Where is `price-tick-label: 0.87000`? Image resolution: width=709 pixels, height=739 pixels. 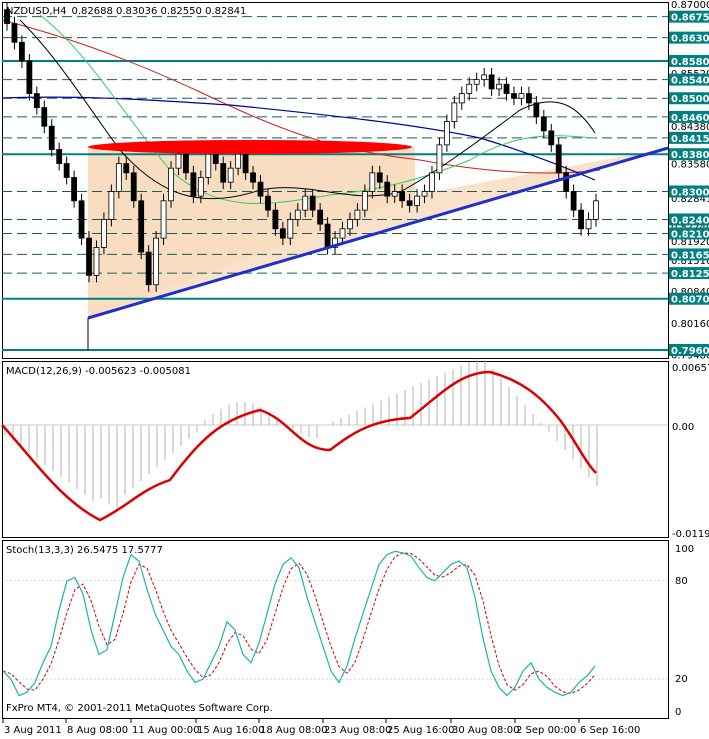
price-tick-label: 0.87000 is located at coordinates (690, 5).